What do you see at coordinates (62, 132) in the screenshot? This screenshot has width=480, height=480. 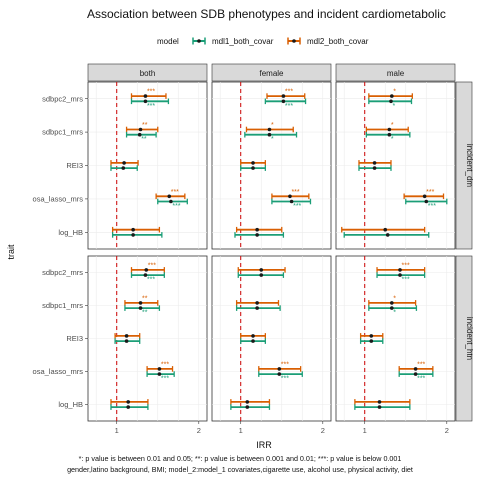 I see `trait-label-sdbpc1_mrs: sdbpc1_mrs` at bounding box center [62, 132].